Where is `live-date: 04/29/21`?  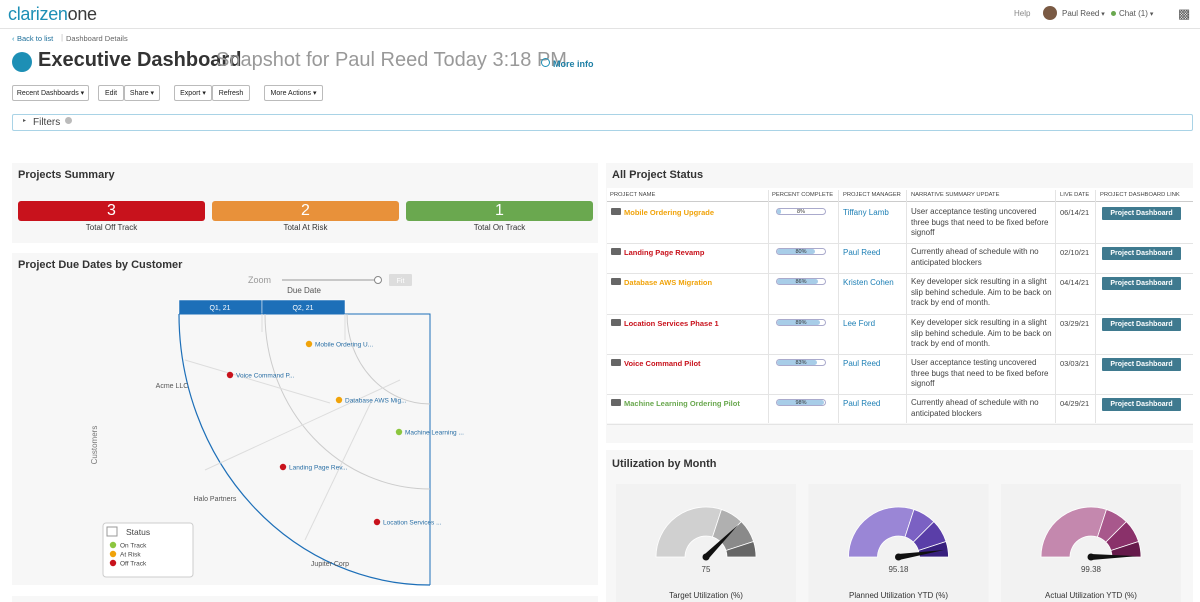
live-date: 04/29/21 is located at coordinates (1075, 403).